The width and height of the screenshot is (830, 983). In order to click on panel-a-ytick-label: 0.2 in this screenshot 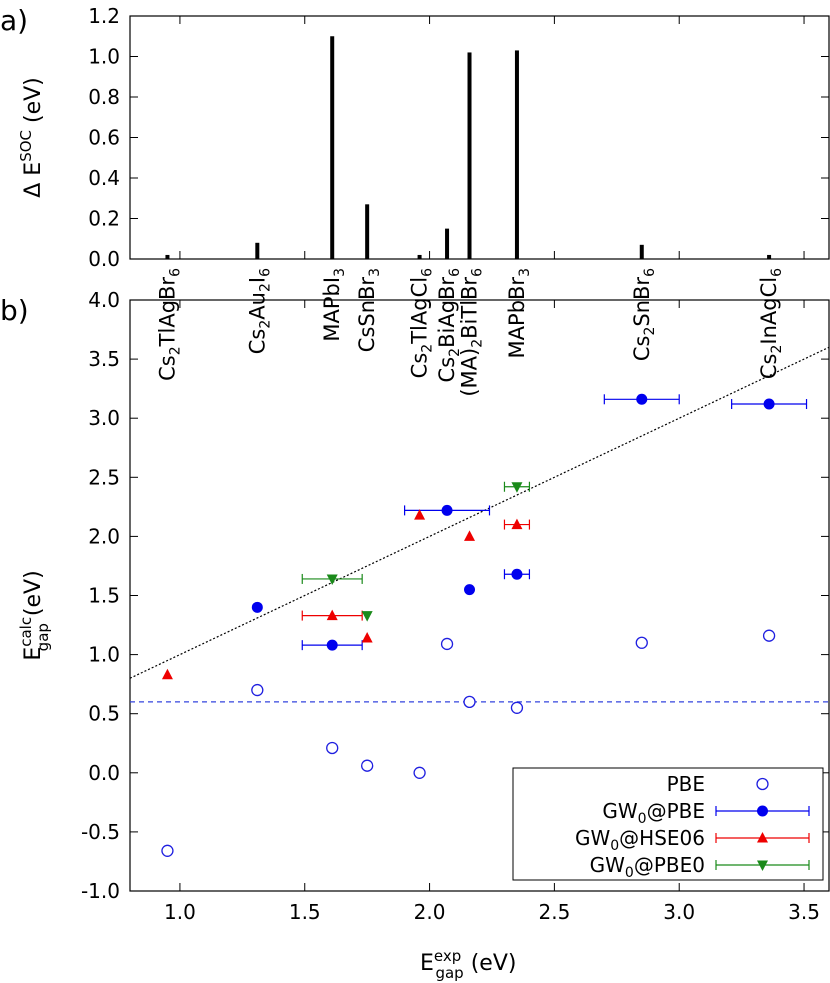, I will do `click(104, 219)`.